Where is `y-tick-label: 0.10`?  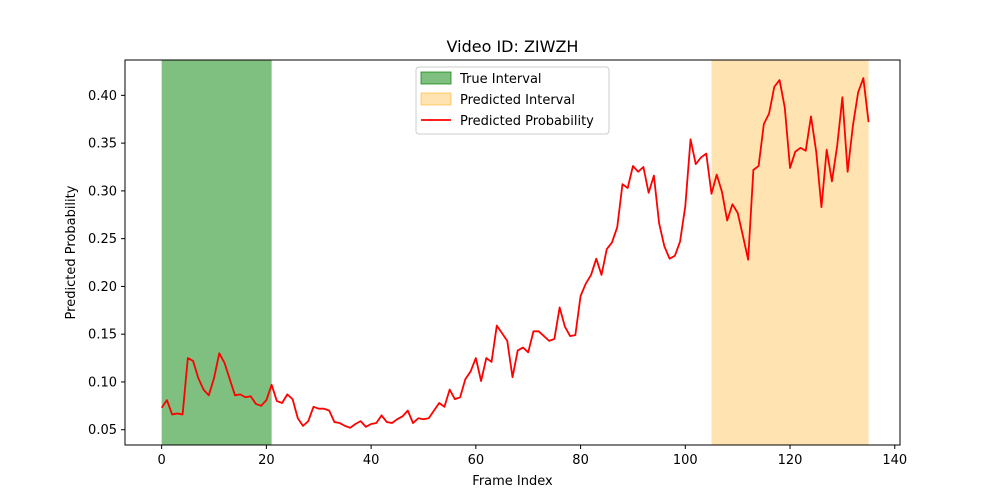 y-tick-label: 0.10 is located at coordinates (102, 382).